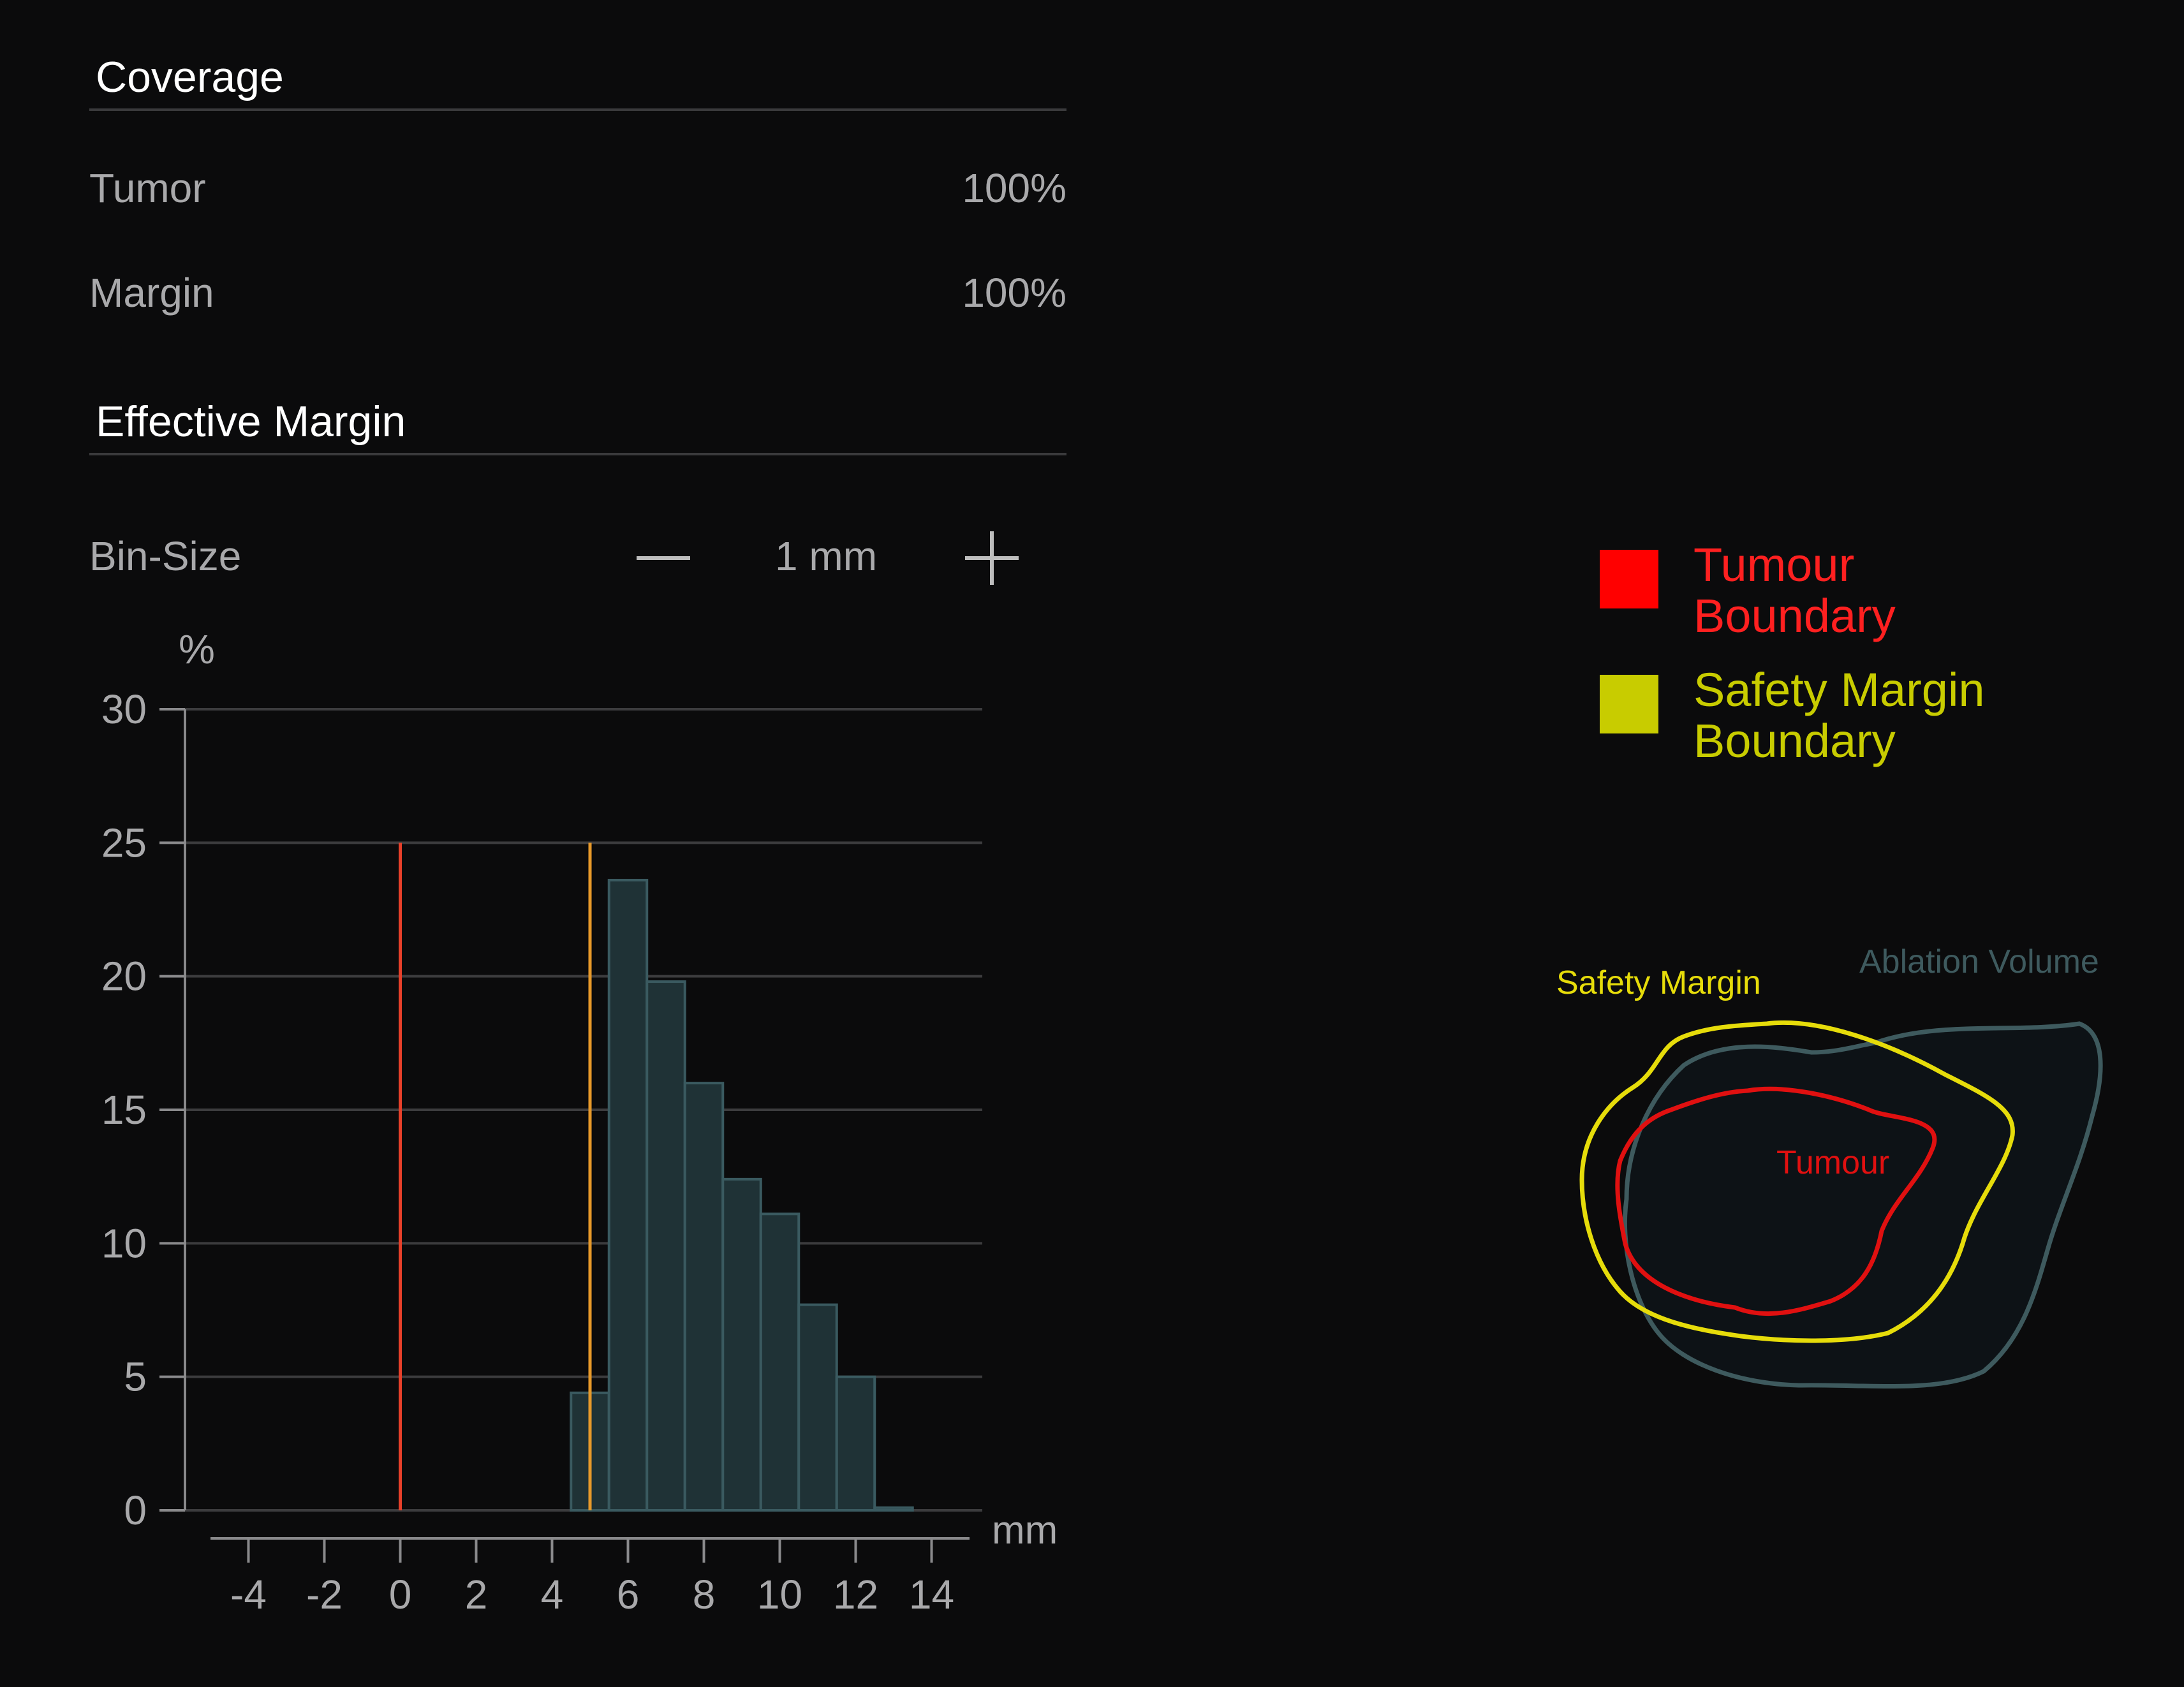  I want to click on x-tick-label: 0, so click(400, 1594).